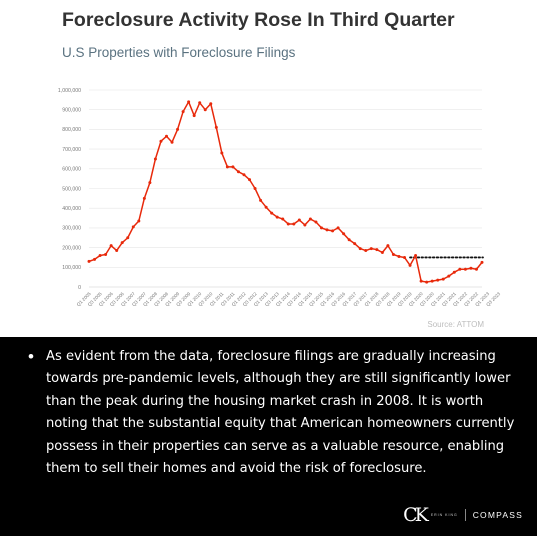 This screenshot has width=537, height=536. Describe the element at coordinates (71, 111) in the screenshot. I see `y-tick-label: 900,000` at that location.